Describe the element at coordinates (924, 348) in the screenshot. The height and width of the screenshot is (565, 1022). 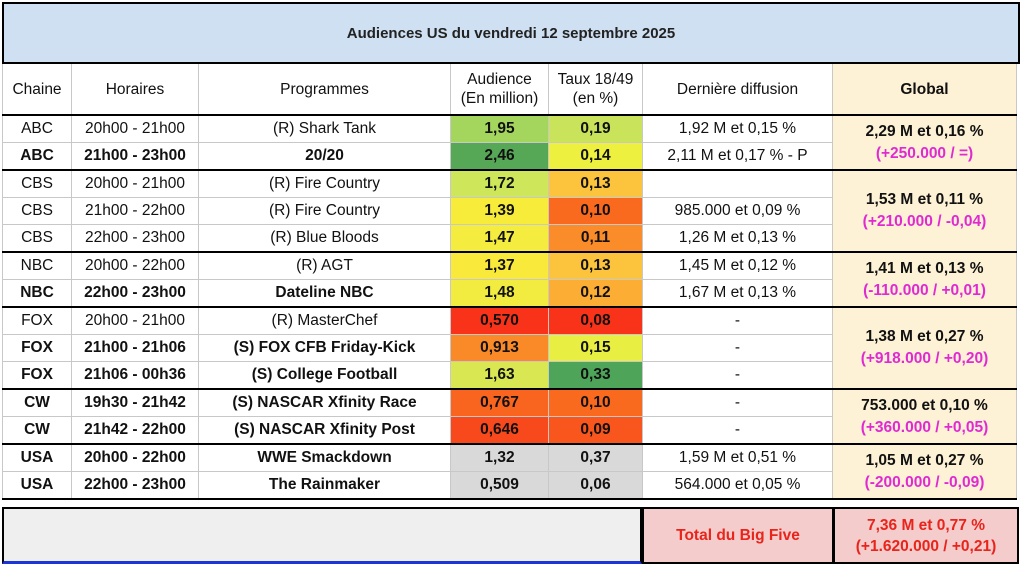
I see `cell-global: 1,38 M et 0,27 % (+918.000 / +0,20)` at that location.